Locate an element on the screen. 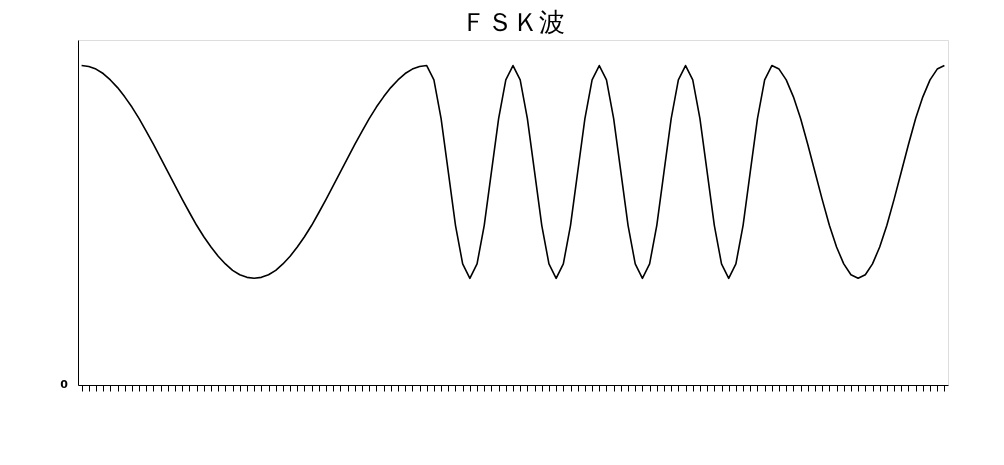 This screenshot has width=1004, height=465. chart-title: ＦＳＫ波 is located at coordinates (513, 22).